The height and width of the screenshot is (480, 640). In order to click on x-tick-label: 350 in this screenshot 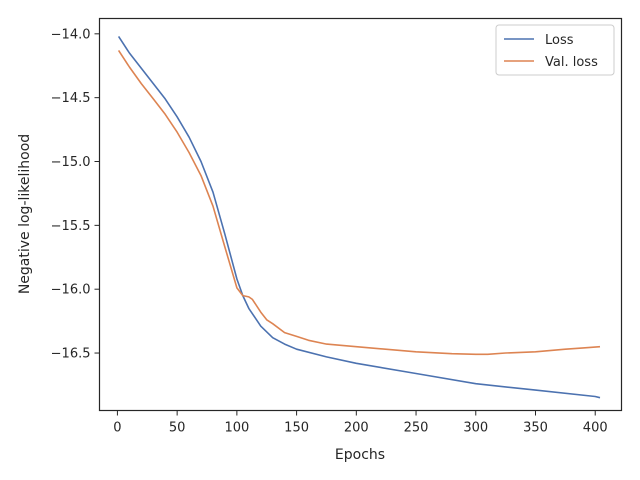, I will do `click(535, 428)`.